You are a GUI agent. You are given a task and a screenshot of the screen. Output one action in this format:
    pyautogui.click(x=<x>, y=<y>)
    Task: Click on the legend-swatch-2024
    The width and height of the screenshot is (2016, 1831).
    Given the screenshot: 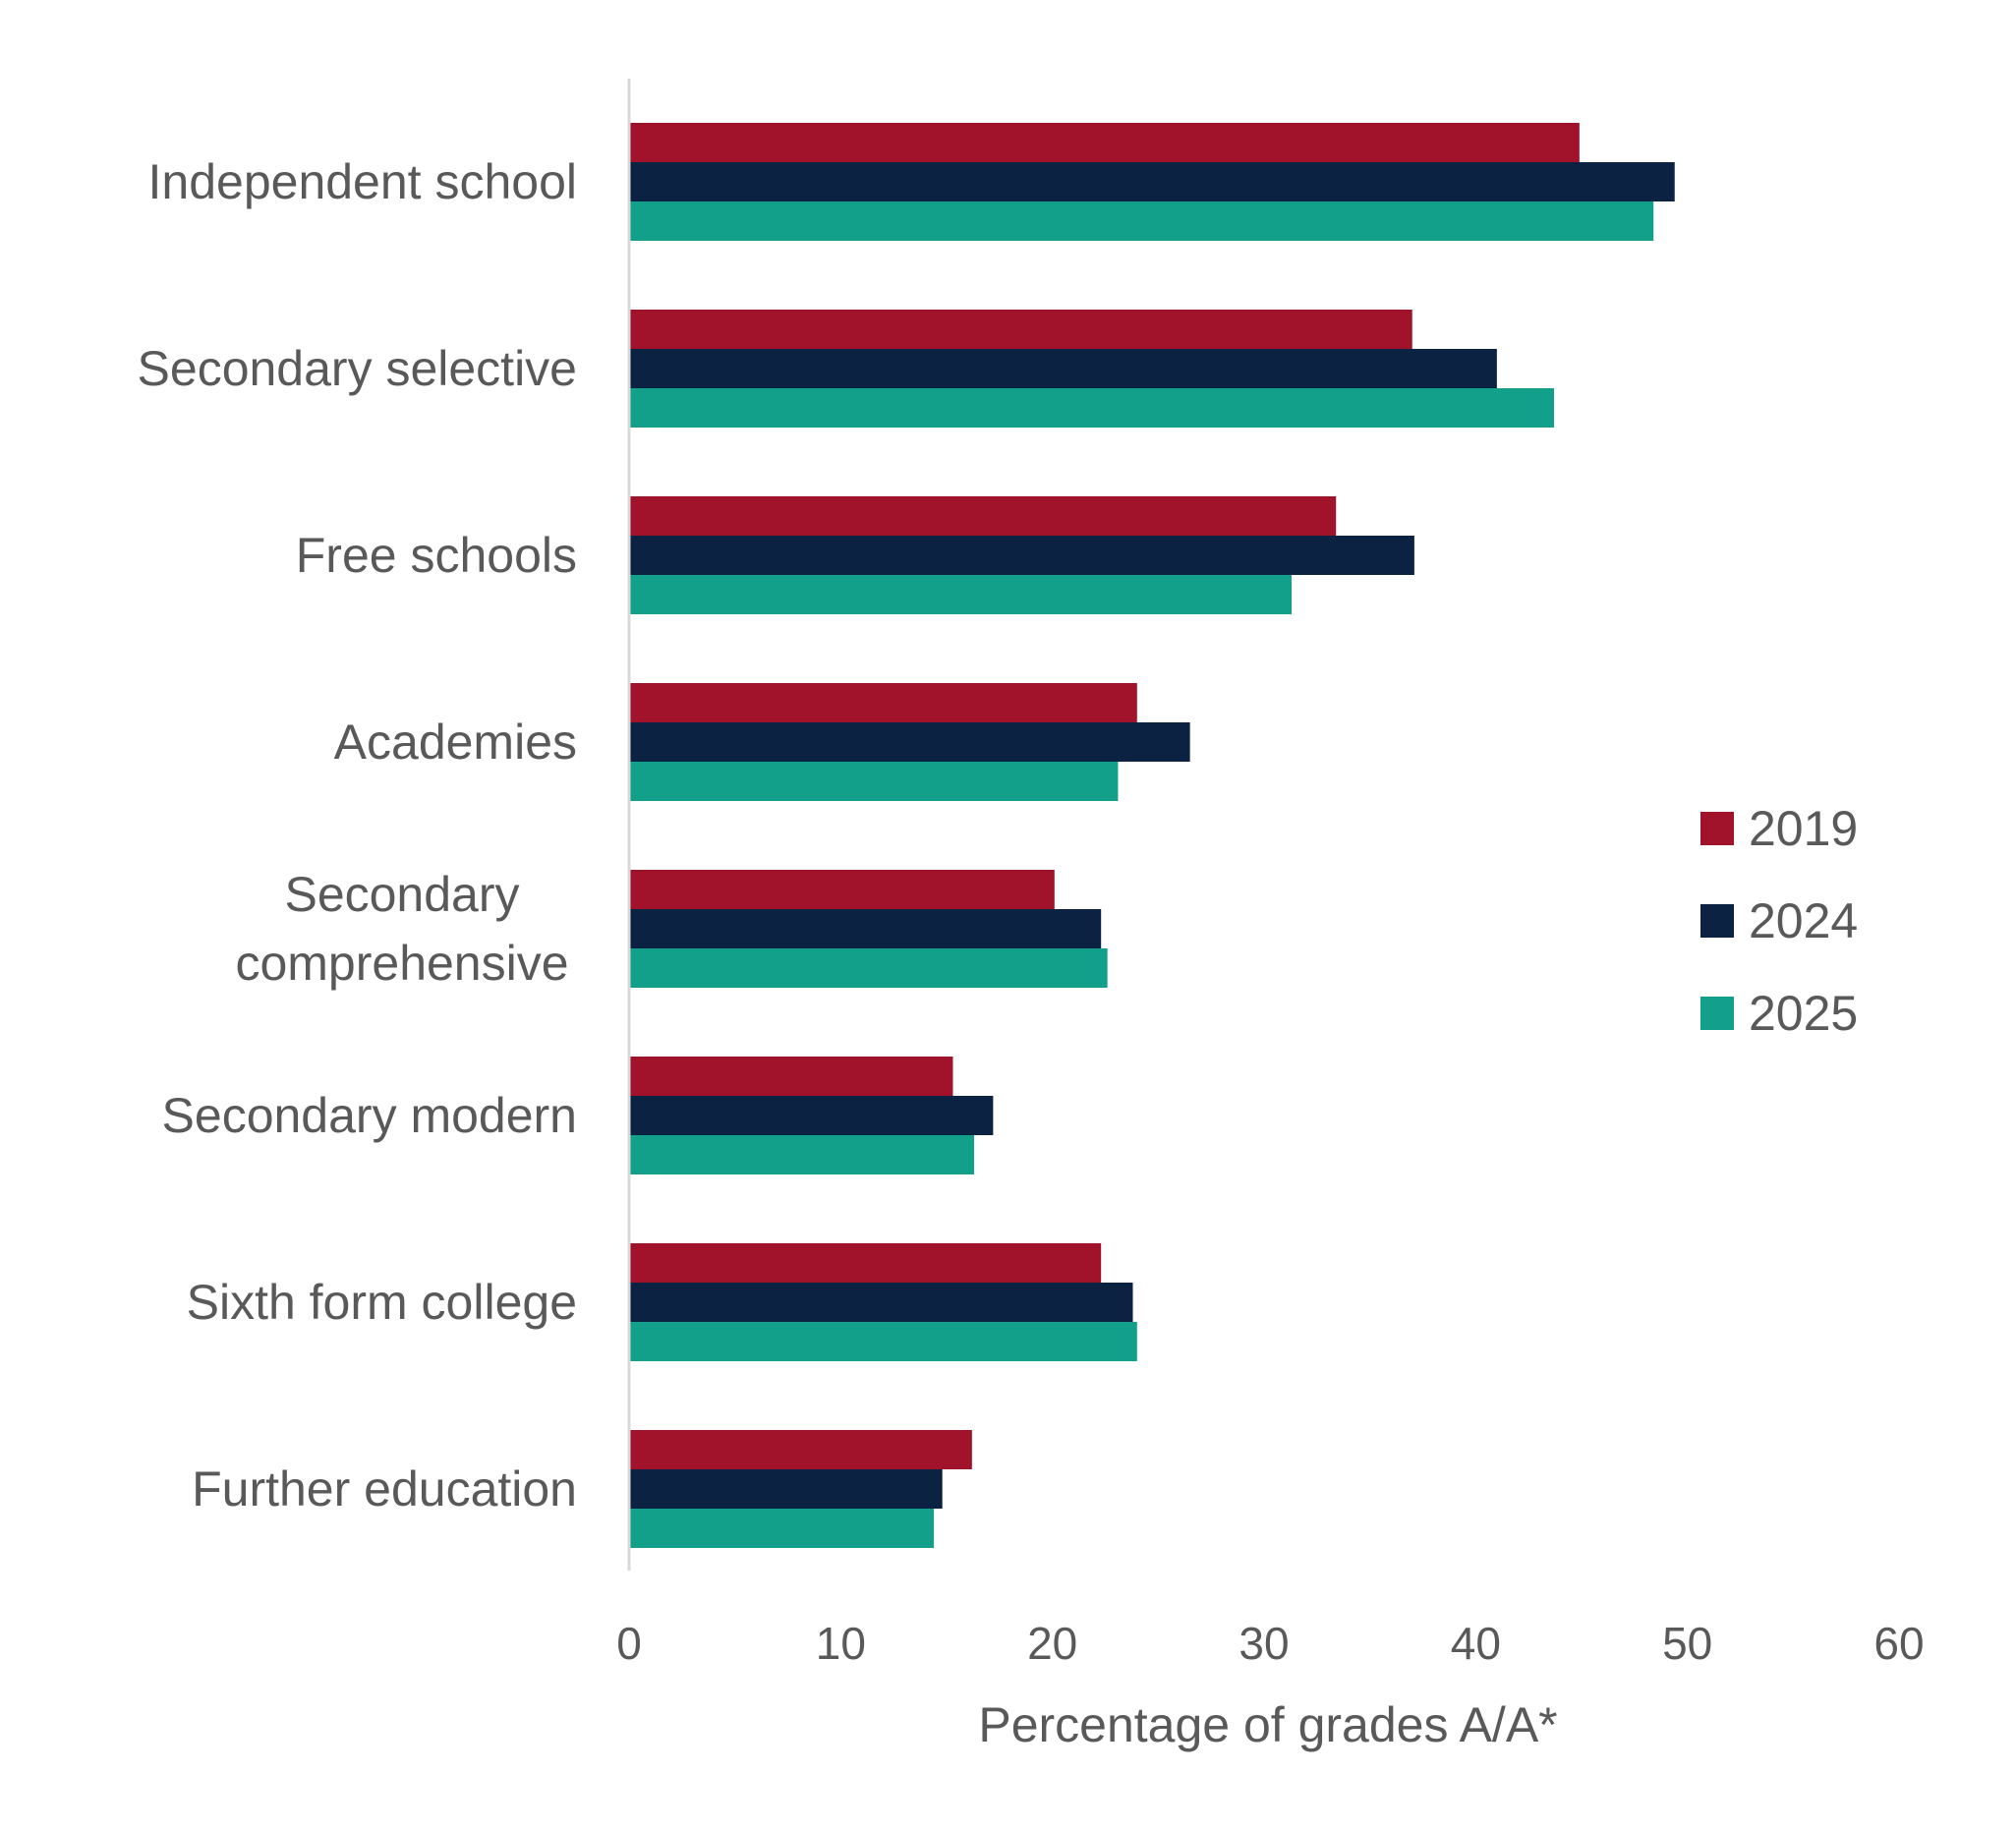 What is the action you would take?
    pyautogui.click(x=1717, y=921)
    